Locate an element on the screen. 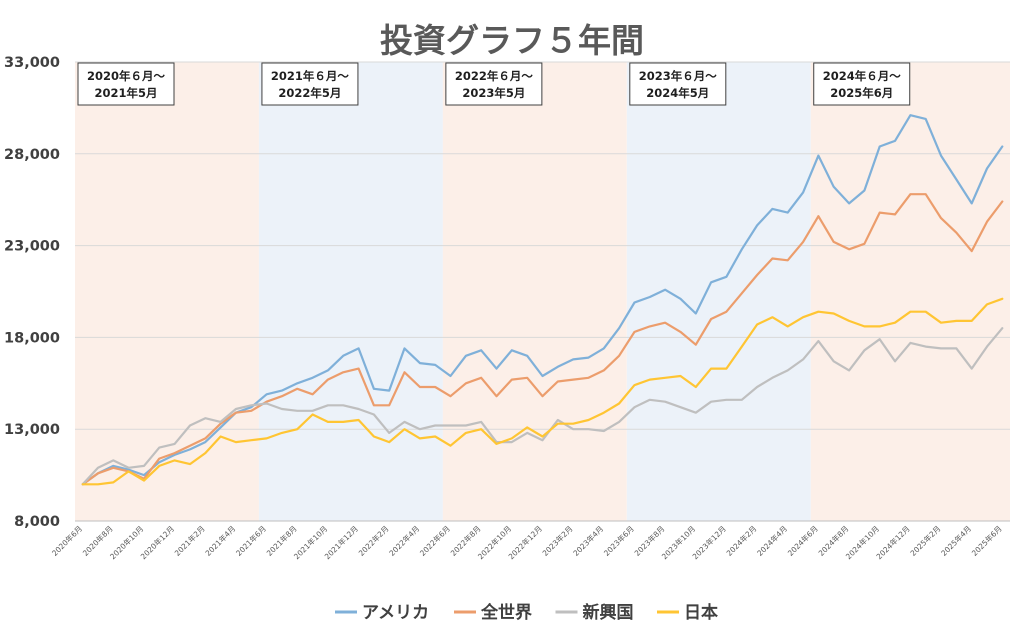 This screenshot has height=634, width=1024. legend-label: 新興国 is located at coordinates (608, 612).